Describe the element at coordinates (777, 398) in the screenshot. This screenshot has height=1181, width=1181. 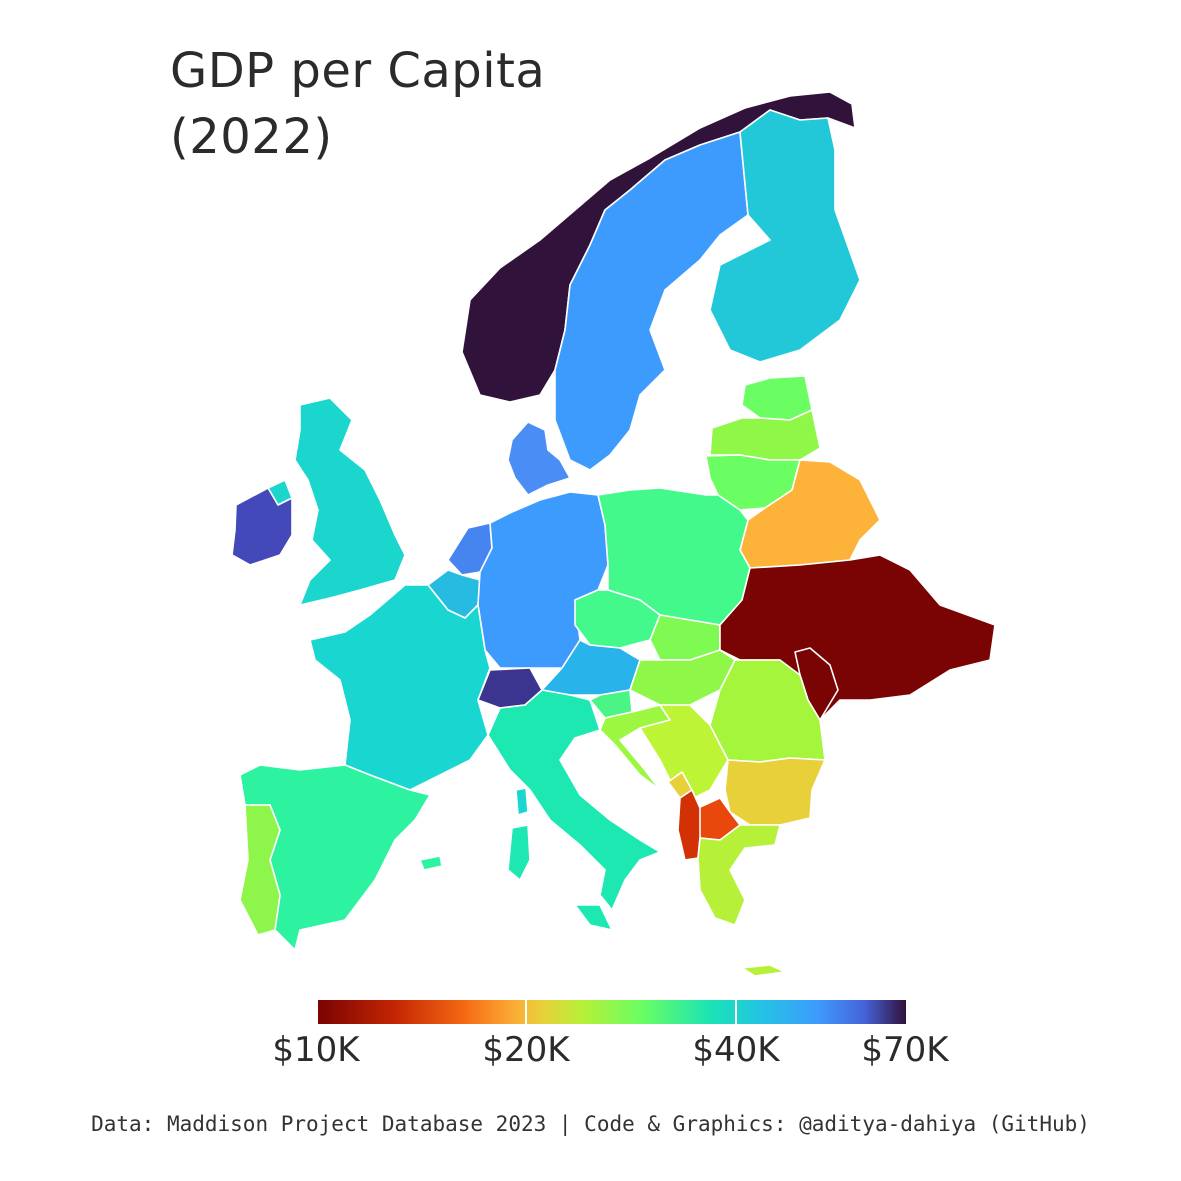
I see `country-estonia` at that location.